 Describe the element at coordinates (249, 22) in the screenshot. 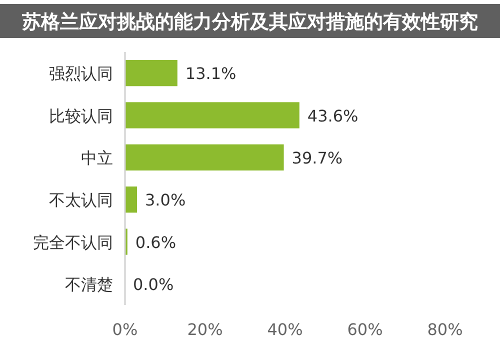

I see `chart-title: 苏格兰应对挑战的能力分析及其应对措施的有效性研究` at that location.